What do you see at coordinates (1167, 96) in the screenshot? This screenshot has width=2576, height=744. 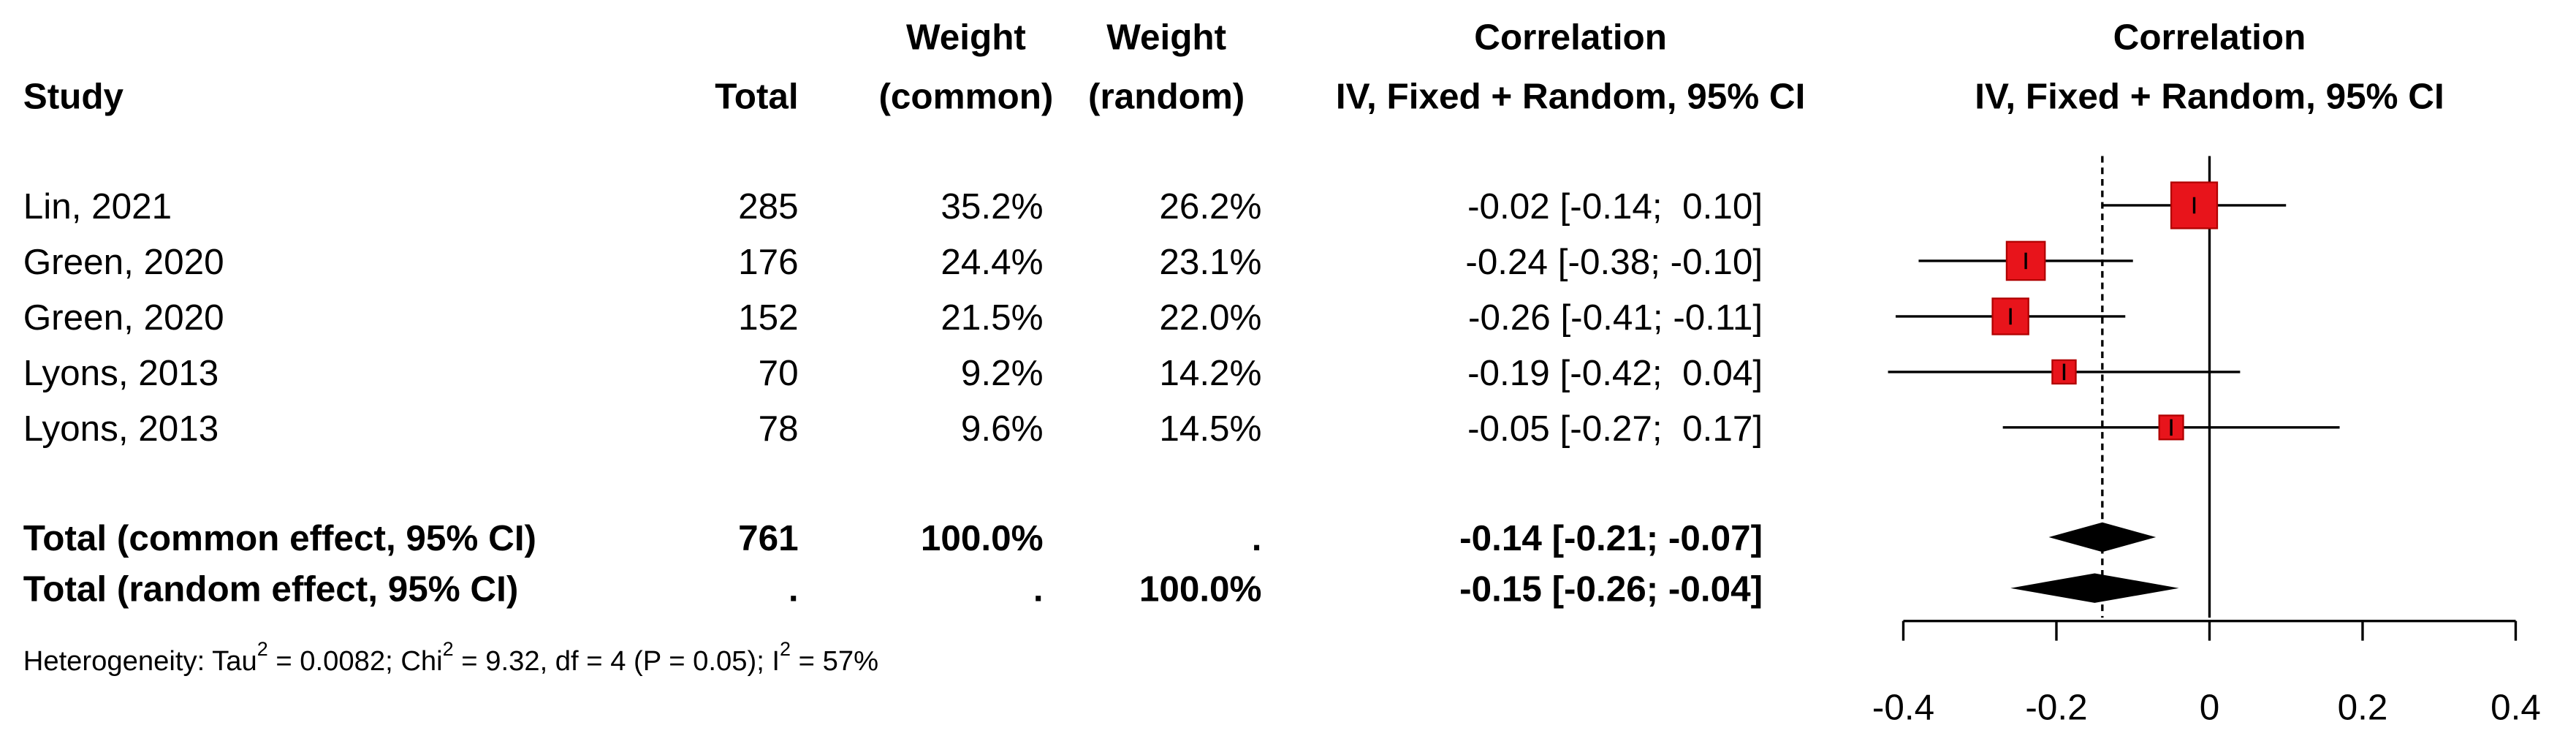 I see `header-weight-random: (random)` at bounding box center [1167, 96].